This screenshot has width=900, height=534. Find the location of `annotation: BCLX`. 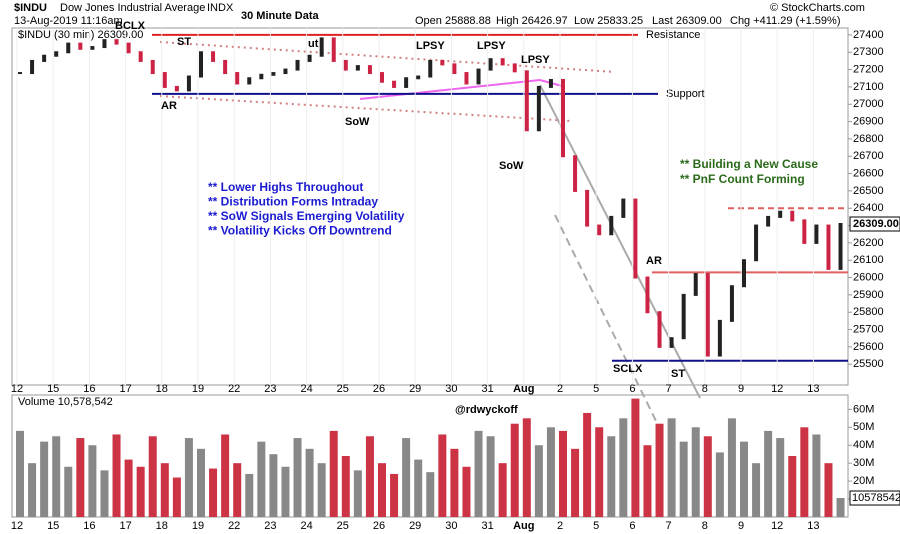

annotation: BCLX is located at coordinates (130, 26).